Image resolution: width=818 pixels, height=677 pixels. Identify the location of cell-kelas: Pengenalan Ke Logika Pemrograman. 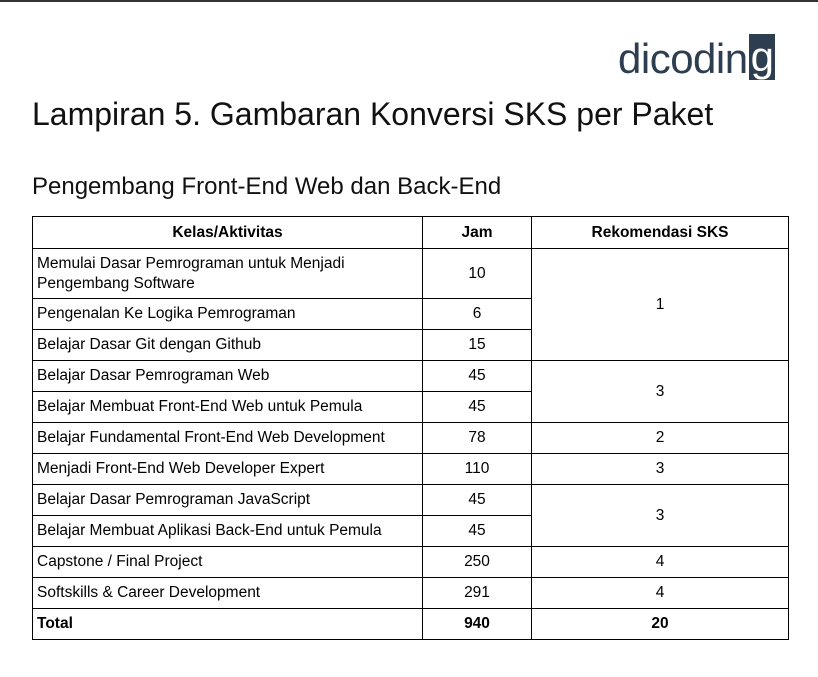
(227, 314).